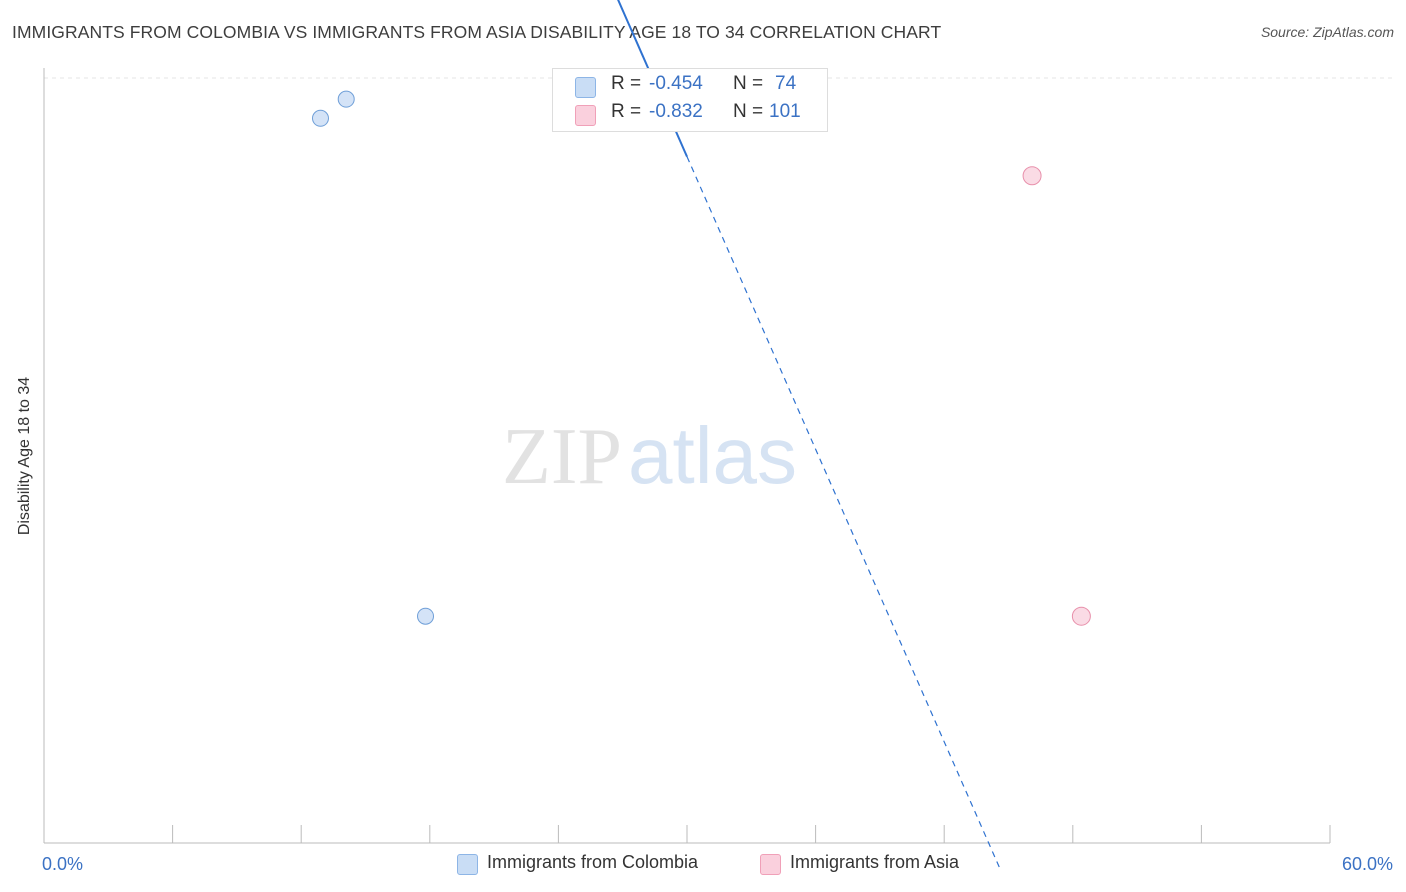 Image resolution: width=1406 pixels, height=892 pixels. What do you see at coordinates (786, 83) in the screenshot?
I see `n-value: 74` at bounding box center [786, 83].